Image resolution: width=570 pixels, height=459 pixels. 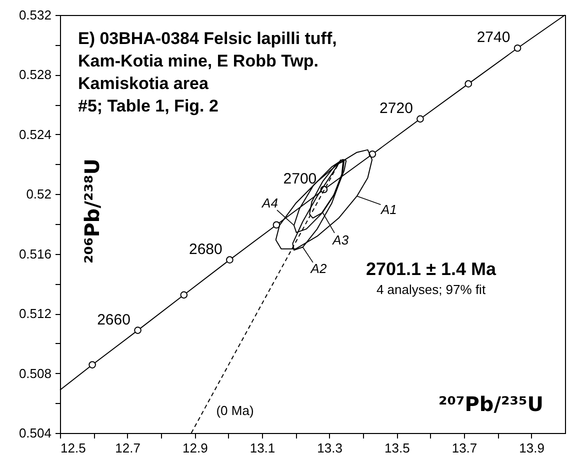 What do you see at coordinates (493, 37) in the screenshot?
I see `annotation: 2740` at bounding box center [493, 37].